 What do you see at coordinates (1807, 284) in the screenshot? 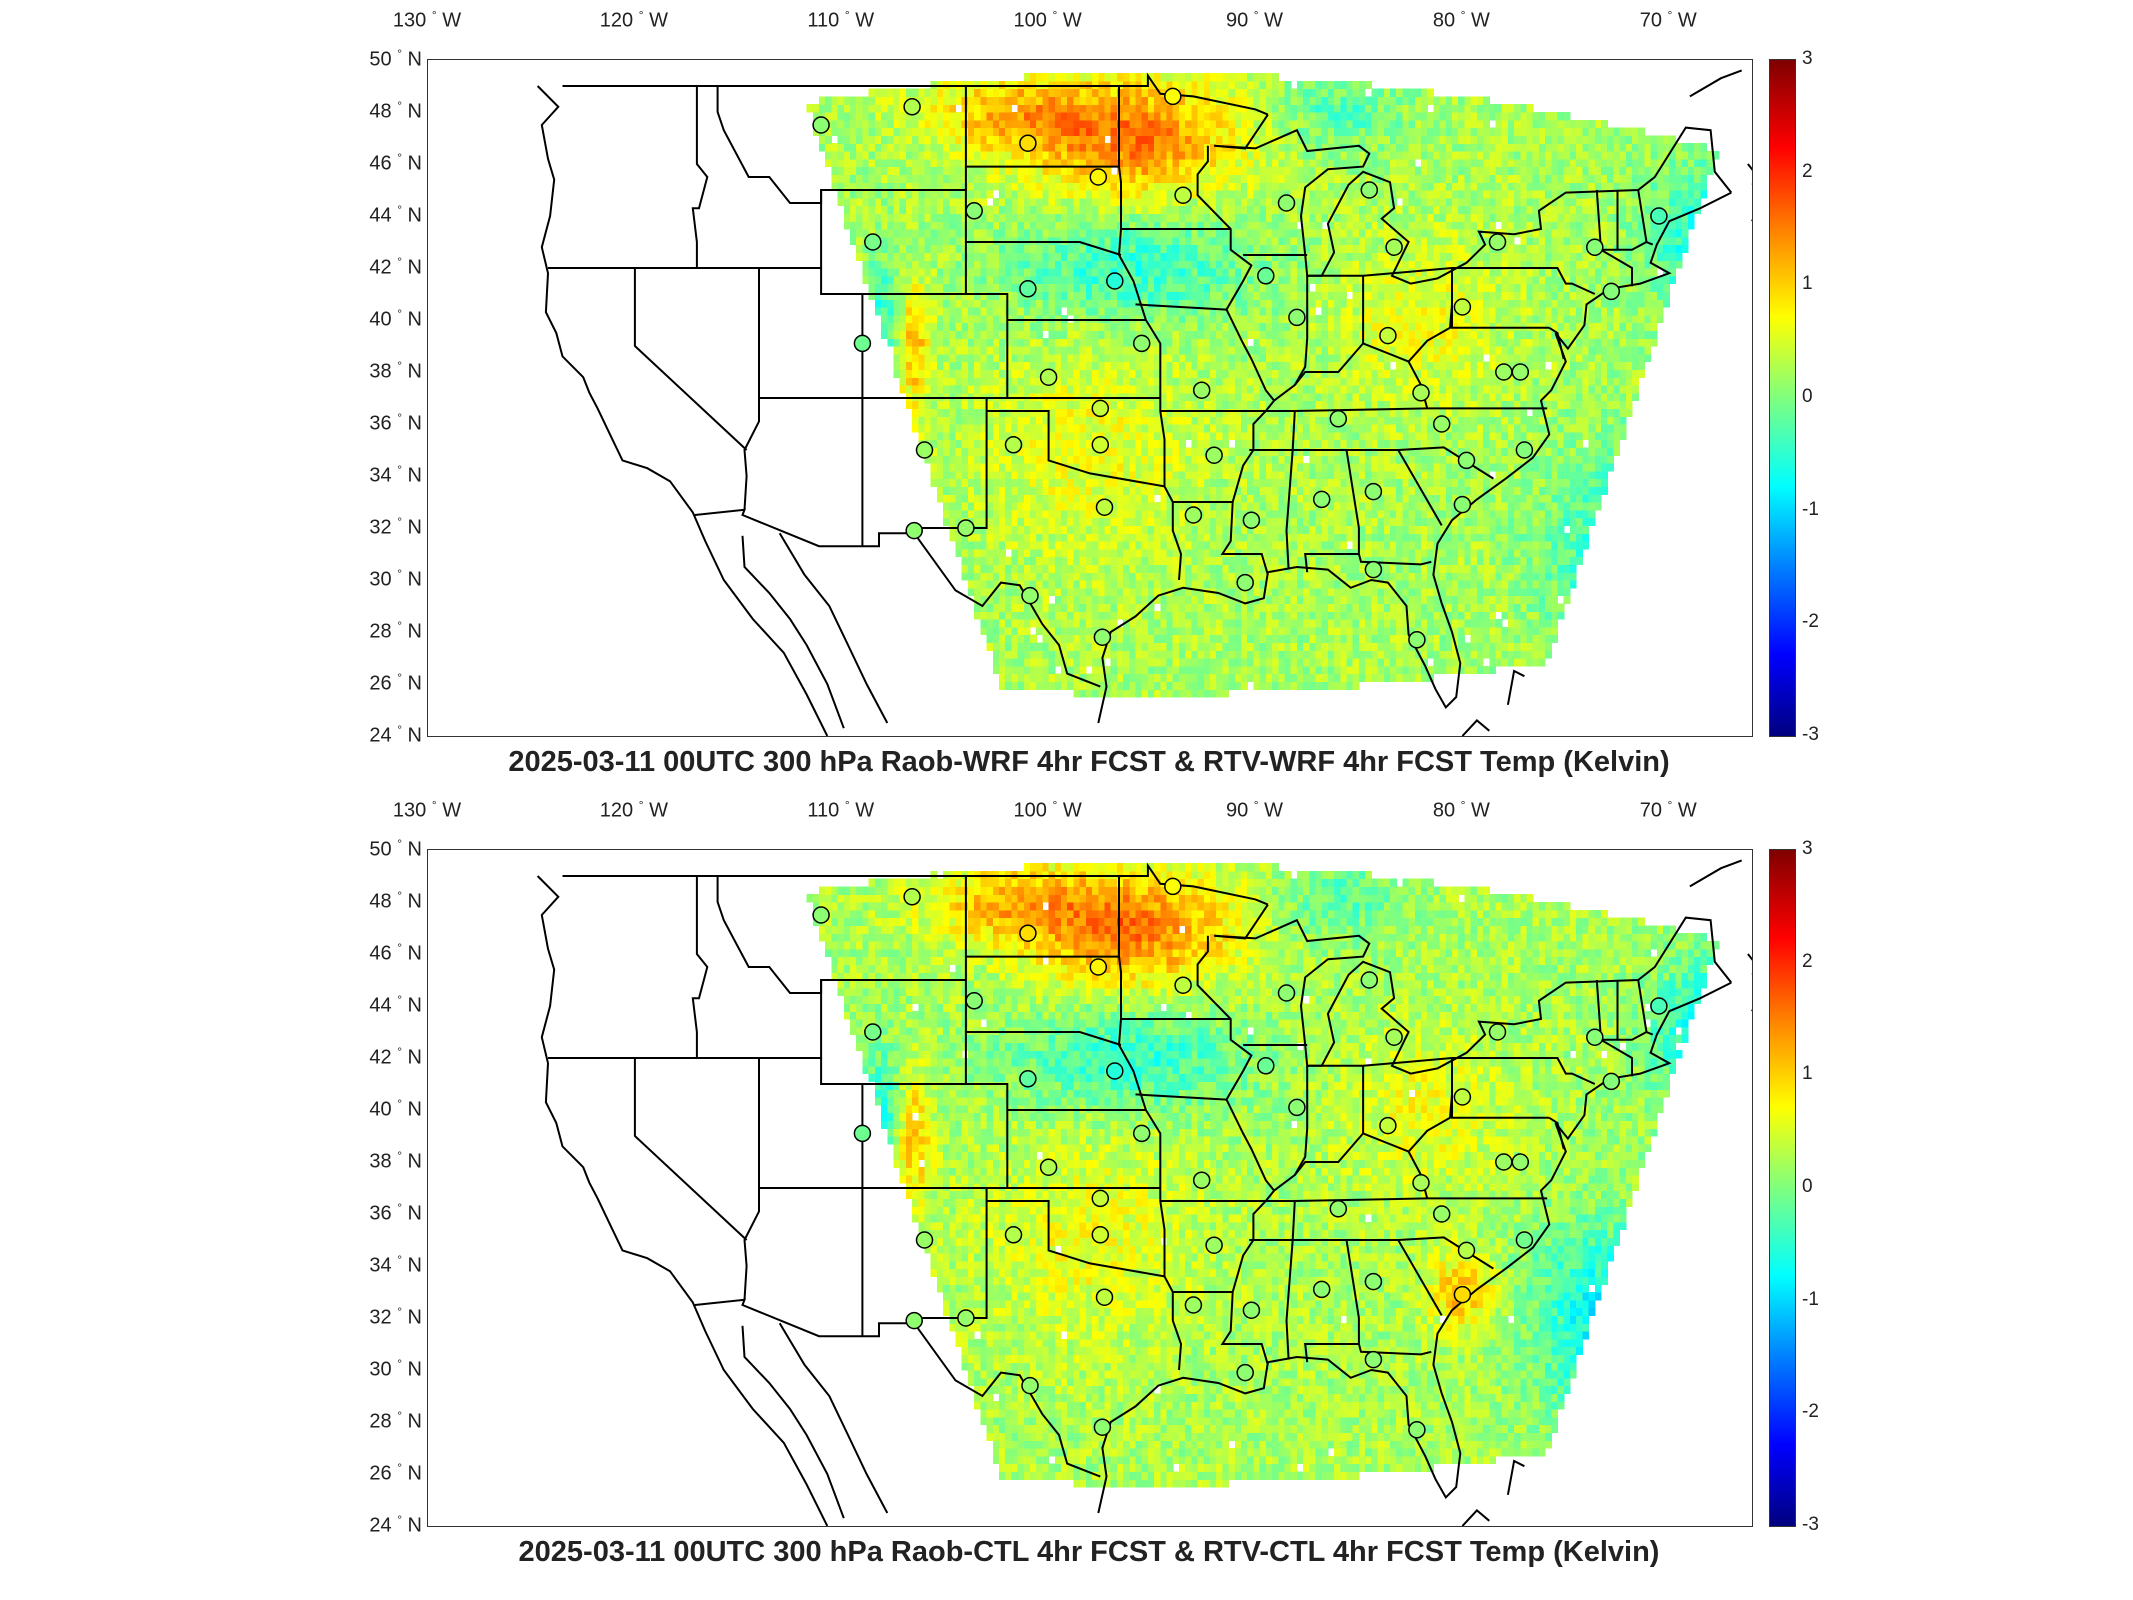
I see `colorbar-tick-label: 1` at bounding box center [1807, 284].